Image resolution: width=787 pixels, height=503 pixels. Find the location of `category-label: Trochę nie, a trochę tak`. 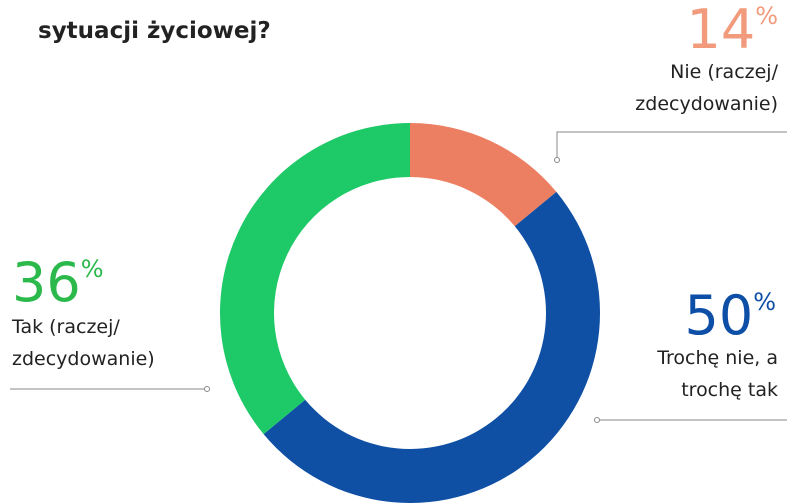

category-label: Trochę nie, a trochę tak is located at coordinates (717, 374).